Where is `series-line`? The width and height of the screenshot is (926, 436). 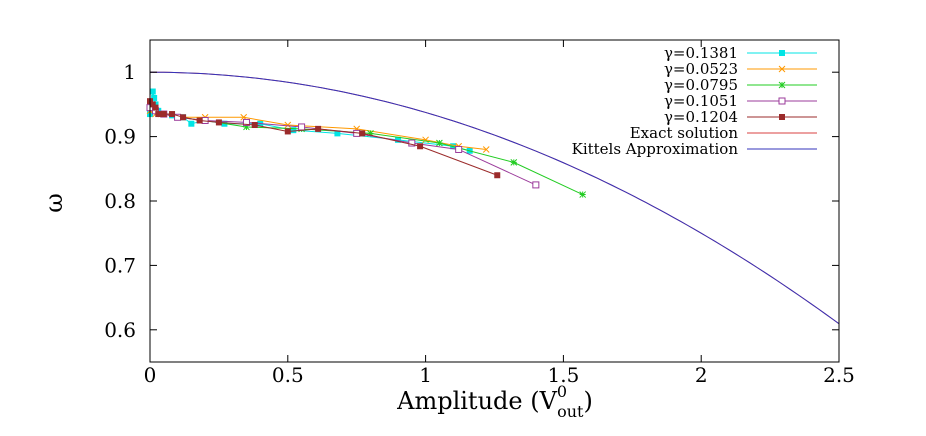
series-line is located at coordinates (323, 138).